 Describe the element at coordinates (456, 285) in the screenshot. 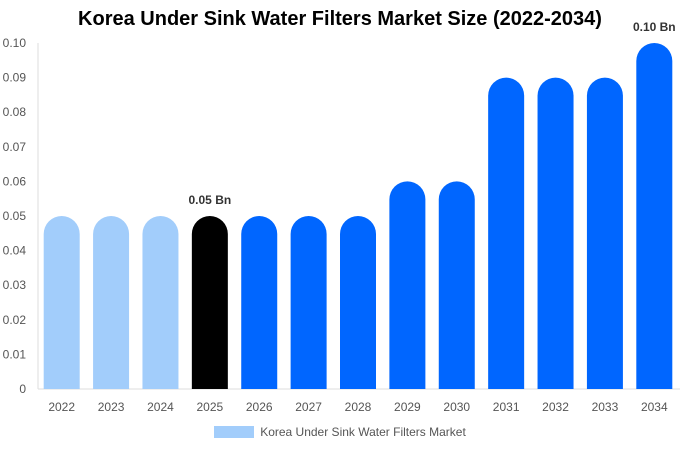

I see `bar-2030` at that location.